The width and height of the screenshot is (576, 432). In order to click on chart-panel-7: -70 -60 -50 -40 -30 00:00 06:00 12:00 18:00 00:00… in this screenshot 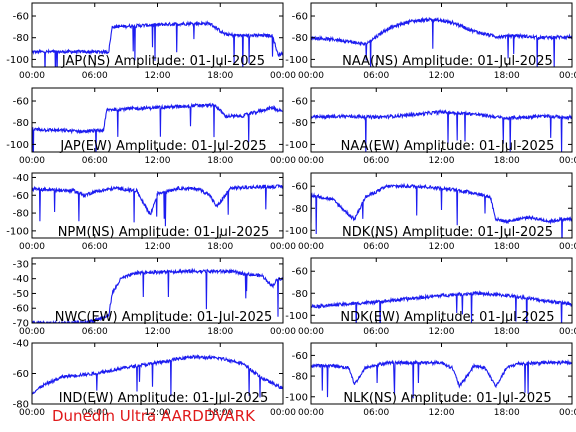, I will do `click(154, 297)`.